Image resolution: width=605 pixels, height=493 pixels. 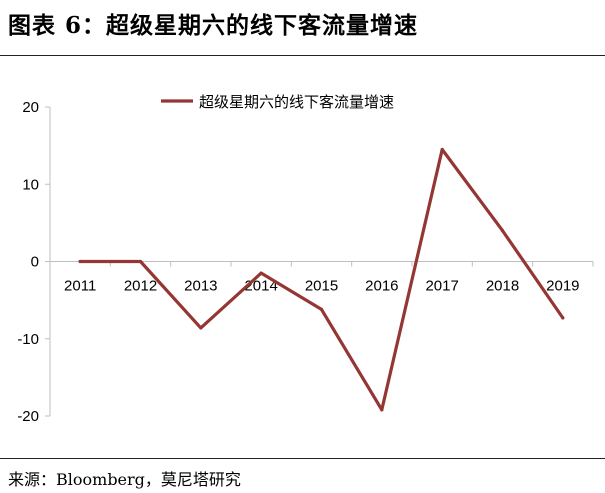 What do you see at coordinates (28, 339) in the screenshot?
I see `y-tick-label: -10` at bounding box center [28, 339].